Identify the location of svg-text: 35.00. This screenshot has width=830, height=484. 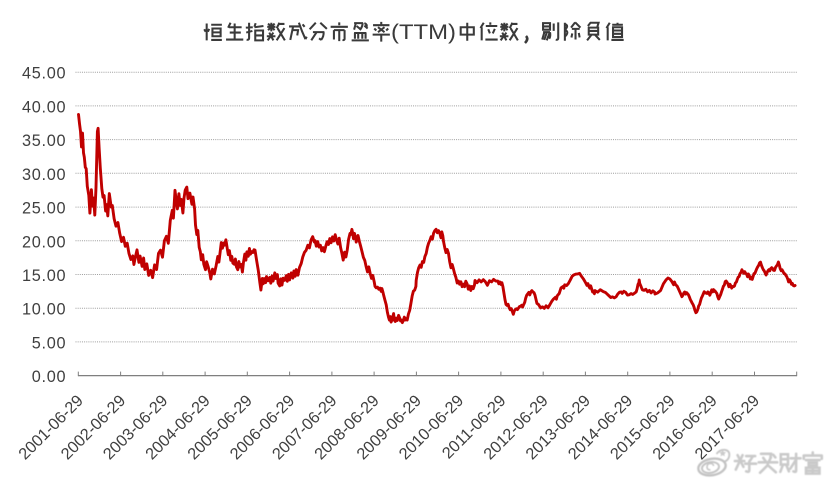
(44, 141).